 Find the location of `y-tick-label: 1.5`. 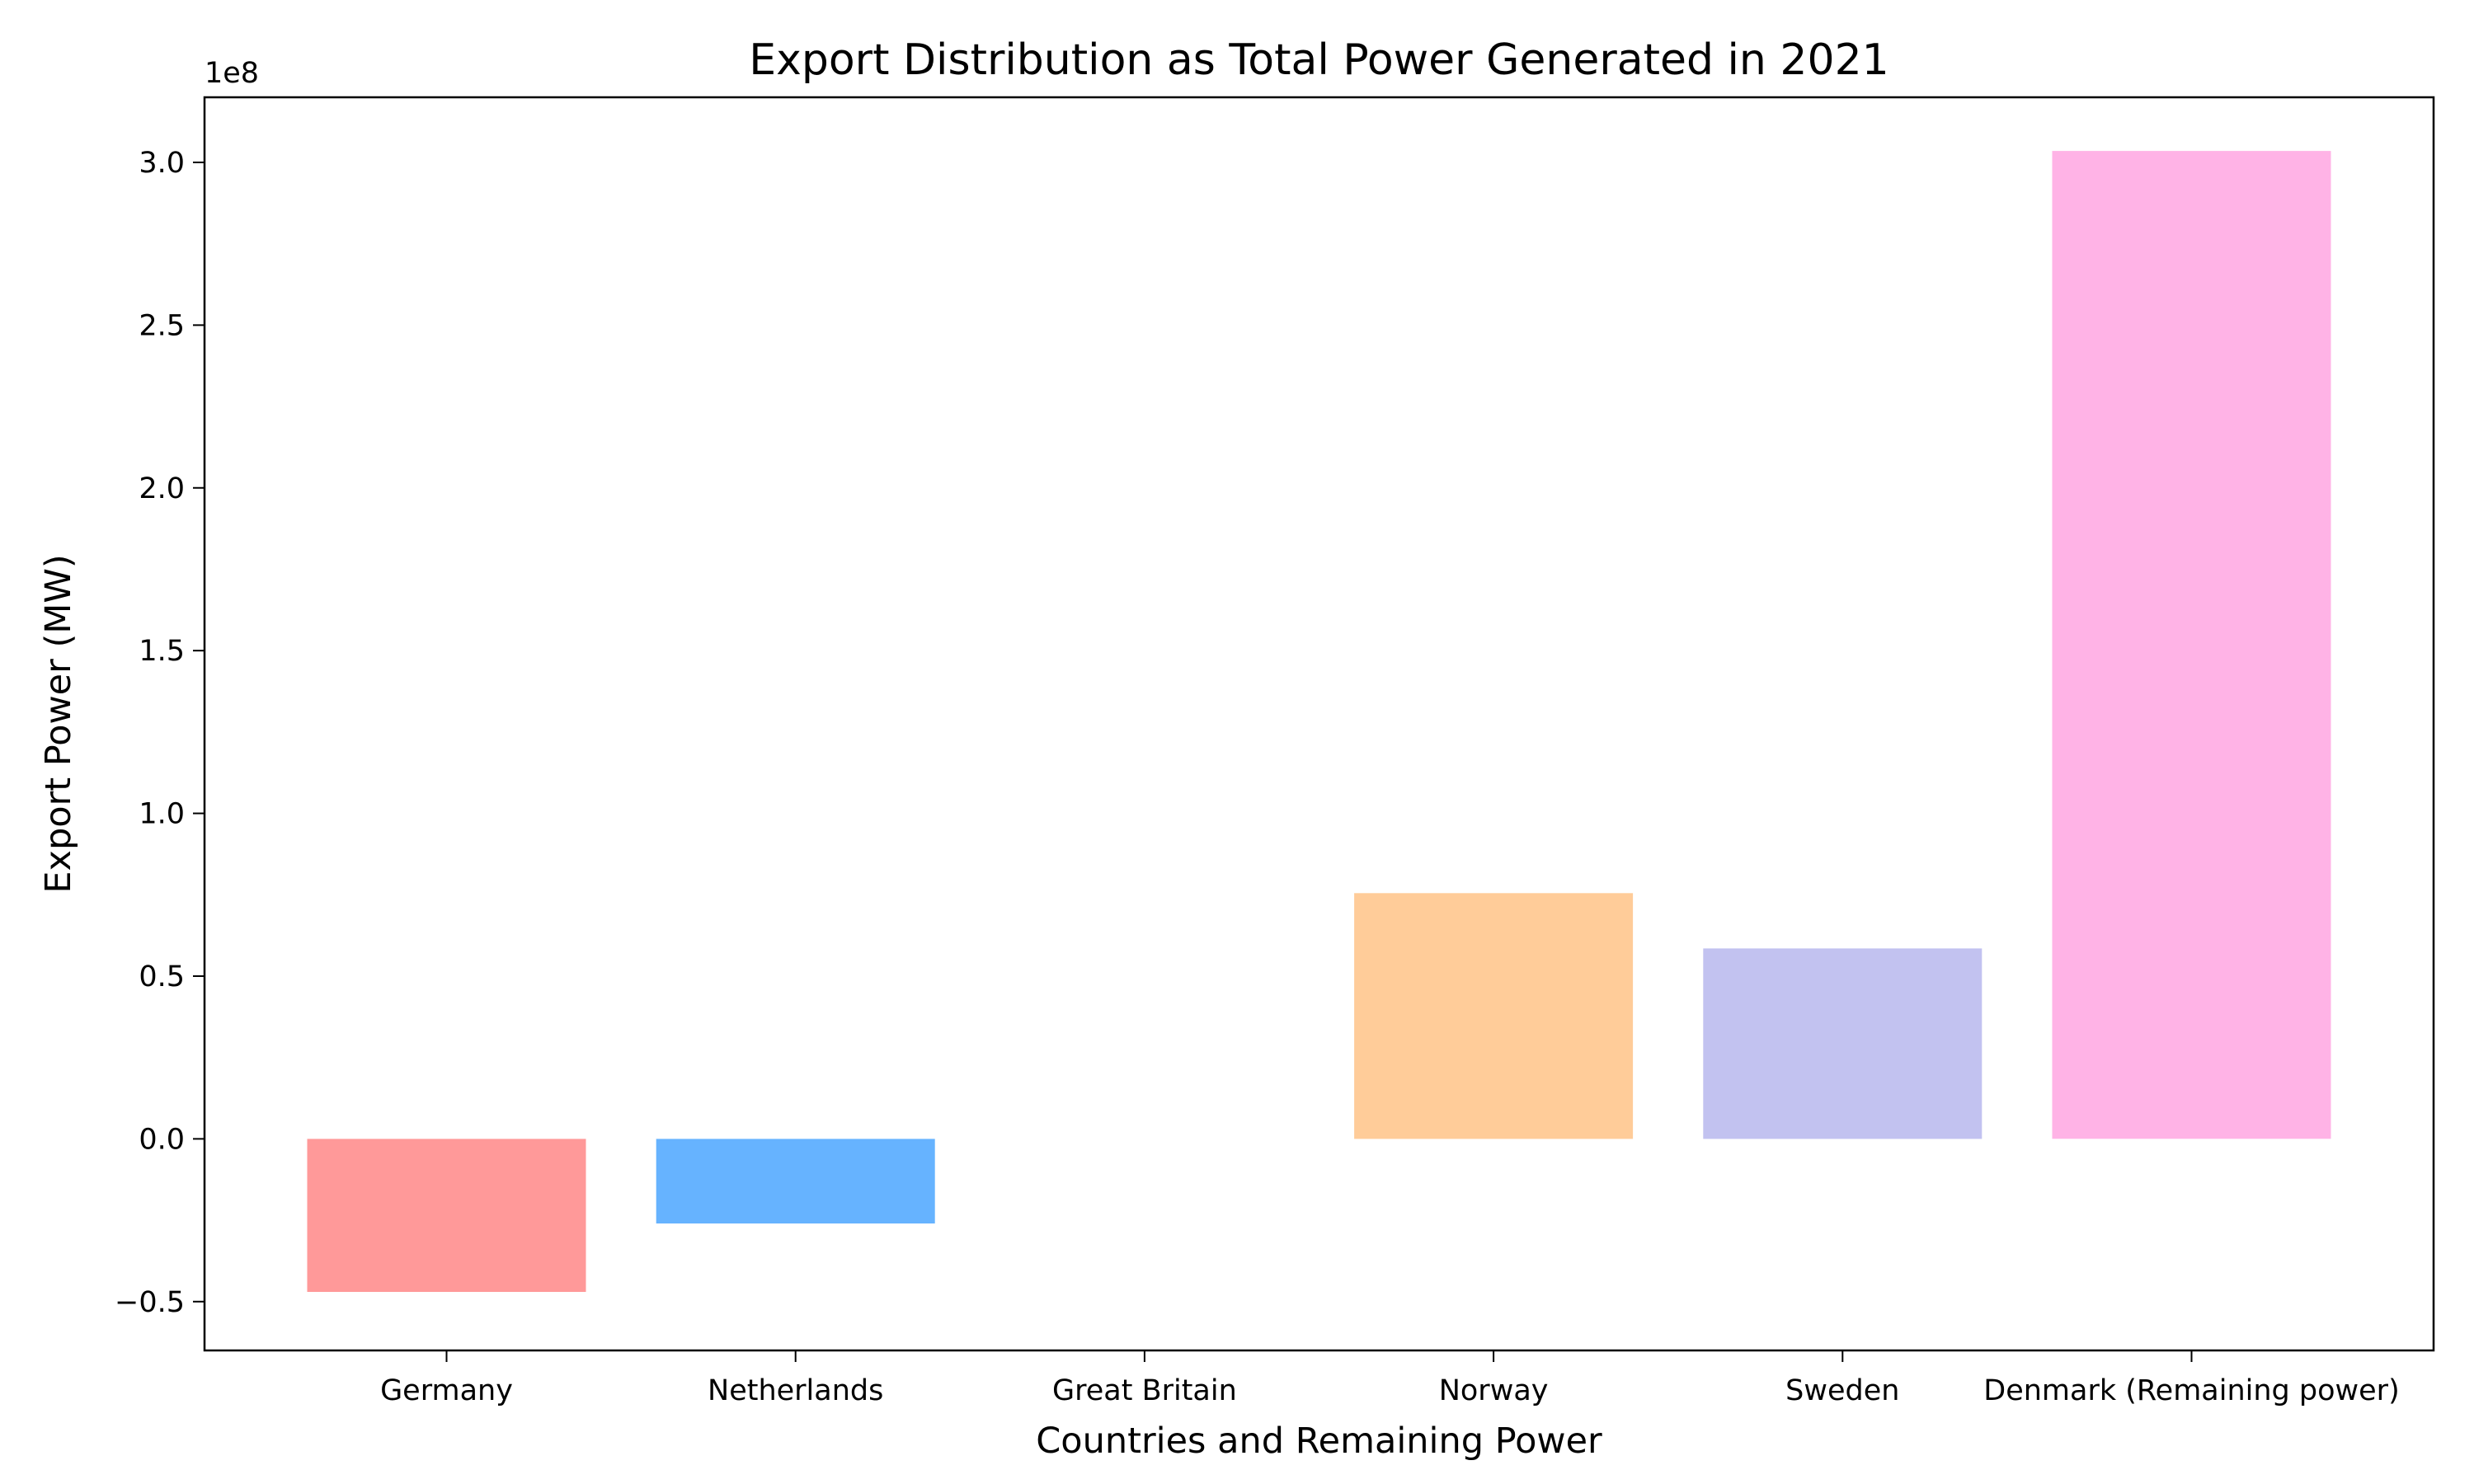

y-tick-label: 1.5 is located at coordinates (162, 651).